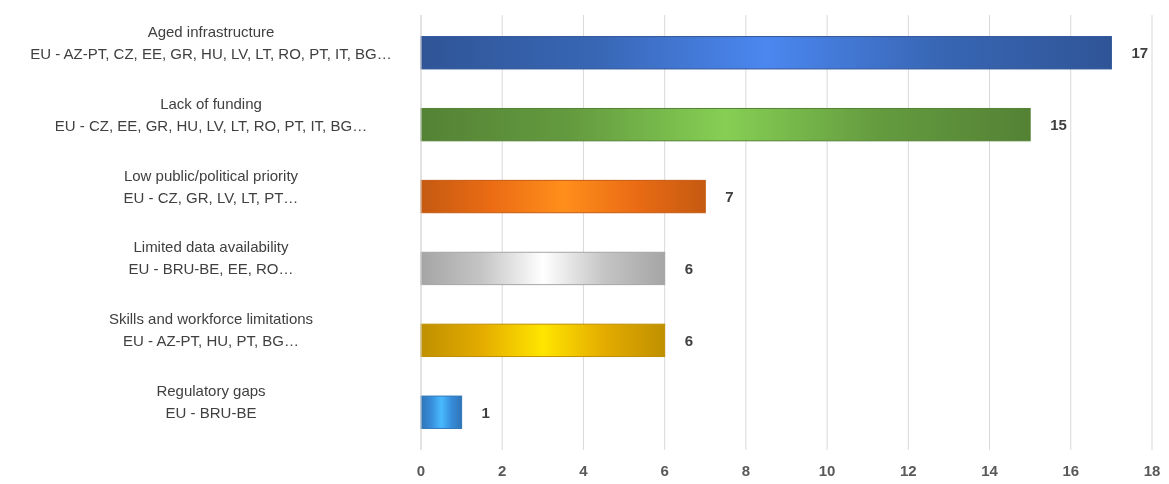 The width and height of the screenshot is (1169, 484). What do you see at coordinates (421, 470) in the screenshot?
I see `x-tick-label: 0` at bounding box center [421, 470].